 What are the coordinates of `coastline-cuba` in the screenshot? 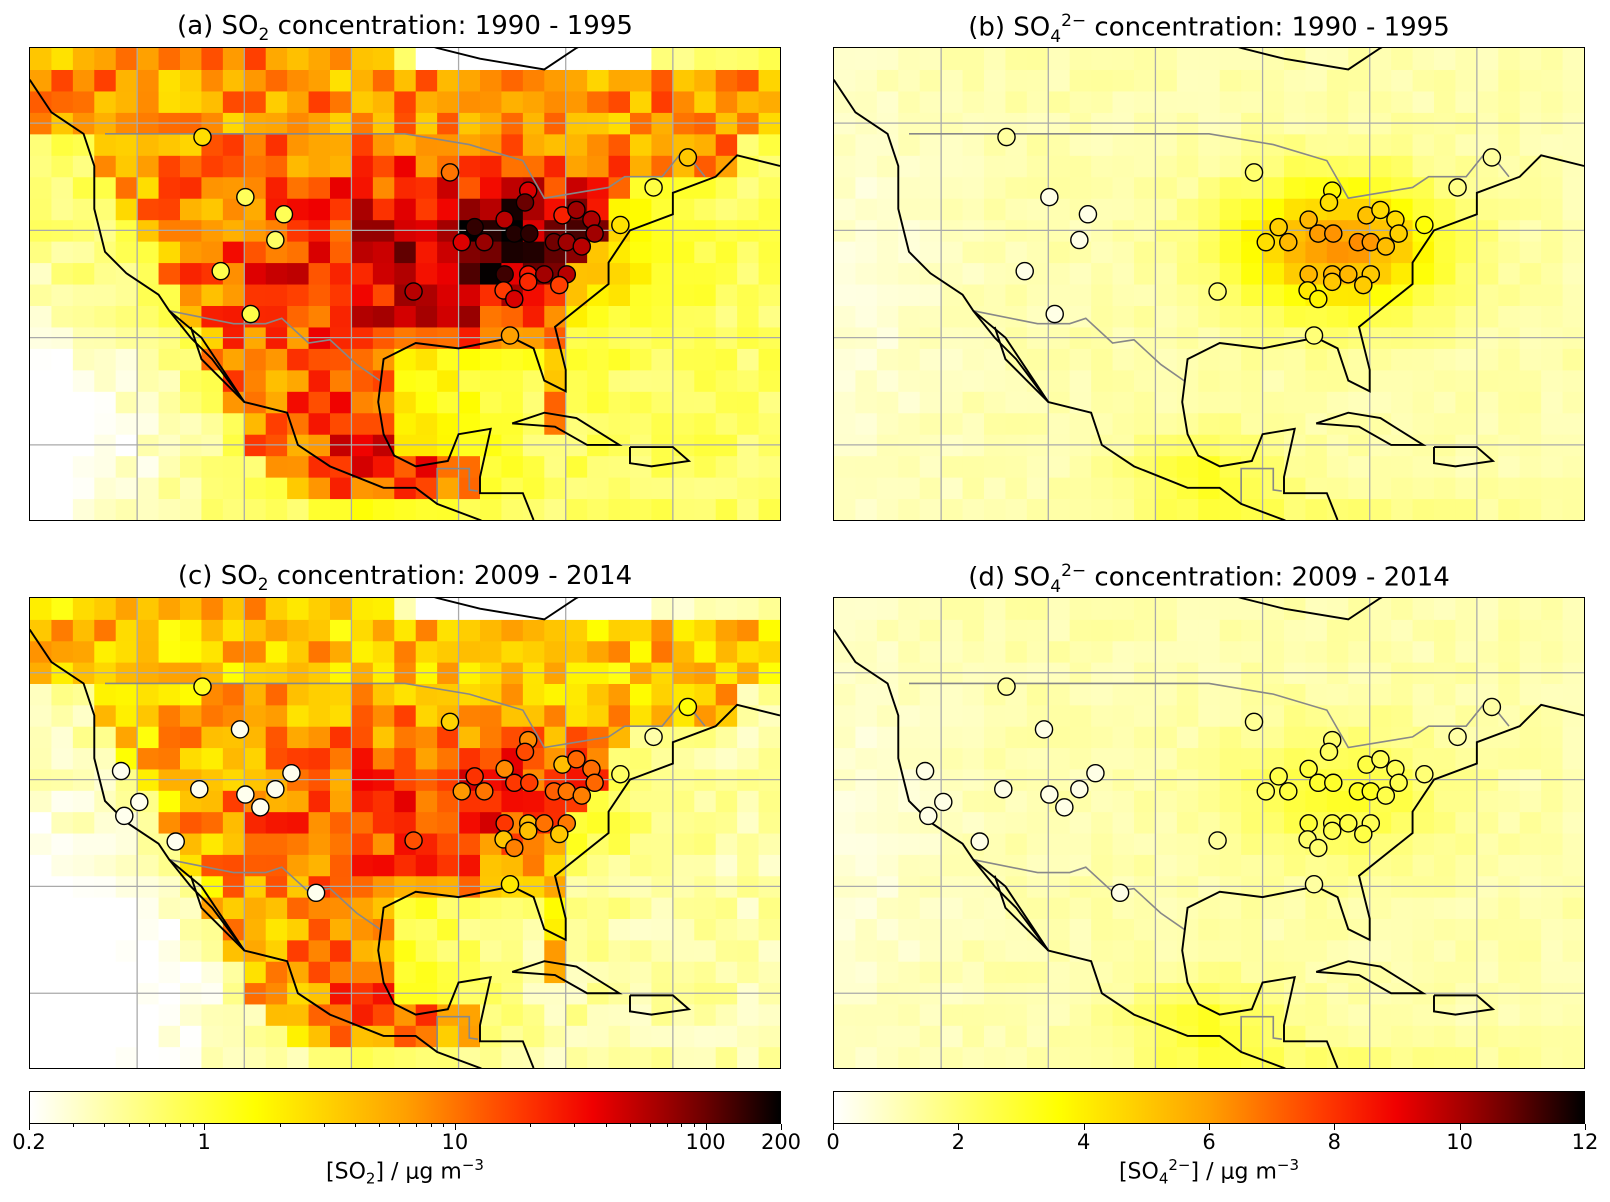 It's located at (1371, 428).